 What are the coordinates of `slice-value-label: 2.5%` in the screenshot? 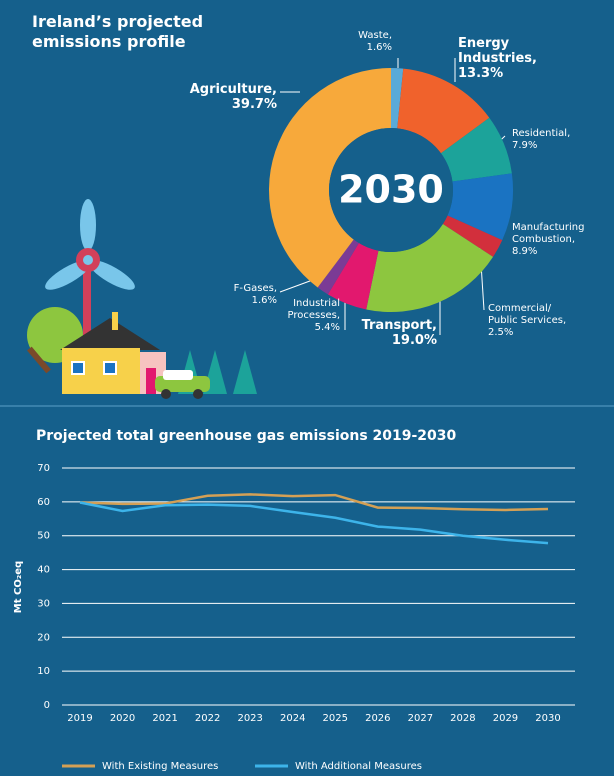 It's located at (501, 332).